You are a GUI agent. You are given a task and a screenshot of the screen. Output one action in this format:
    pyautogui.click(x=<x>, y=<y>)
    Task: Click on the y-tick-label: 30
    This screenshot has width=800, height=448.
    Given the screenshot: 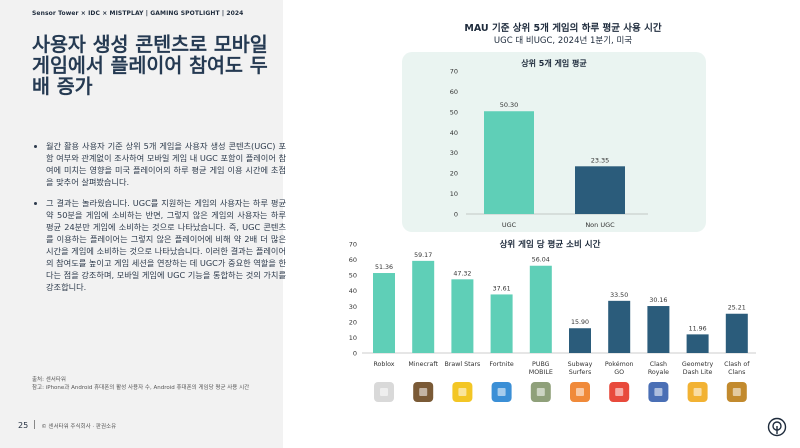 What is the action you would take?
    pyautogui.click(x=353, y=307)
    